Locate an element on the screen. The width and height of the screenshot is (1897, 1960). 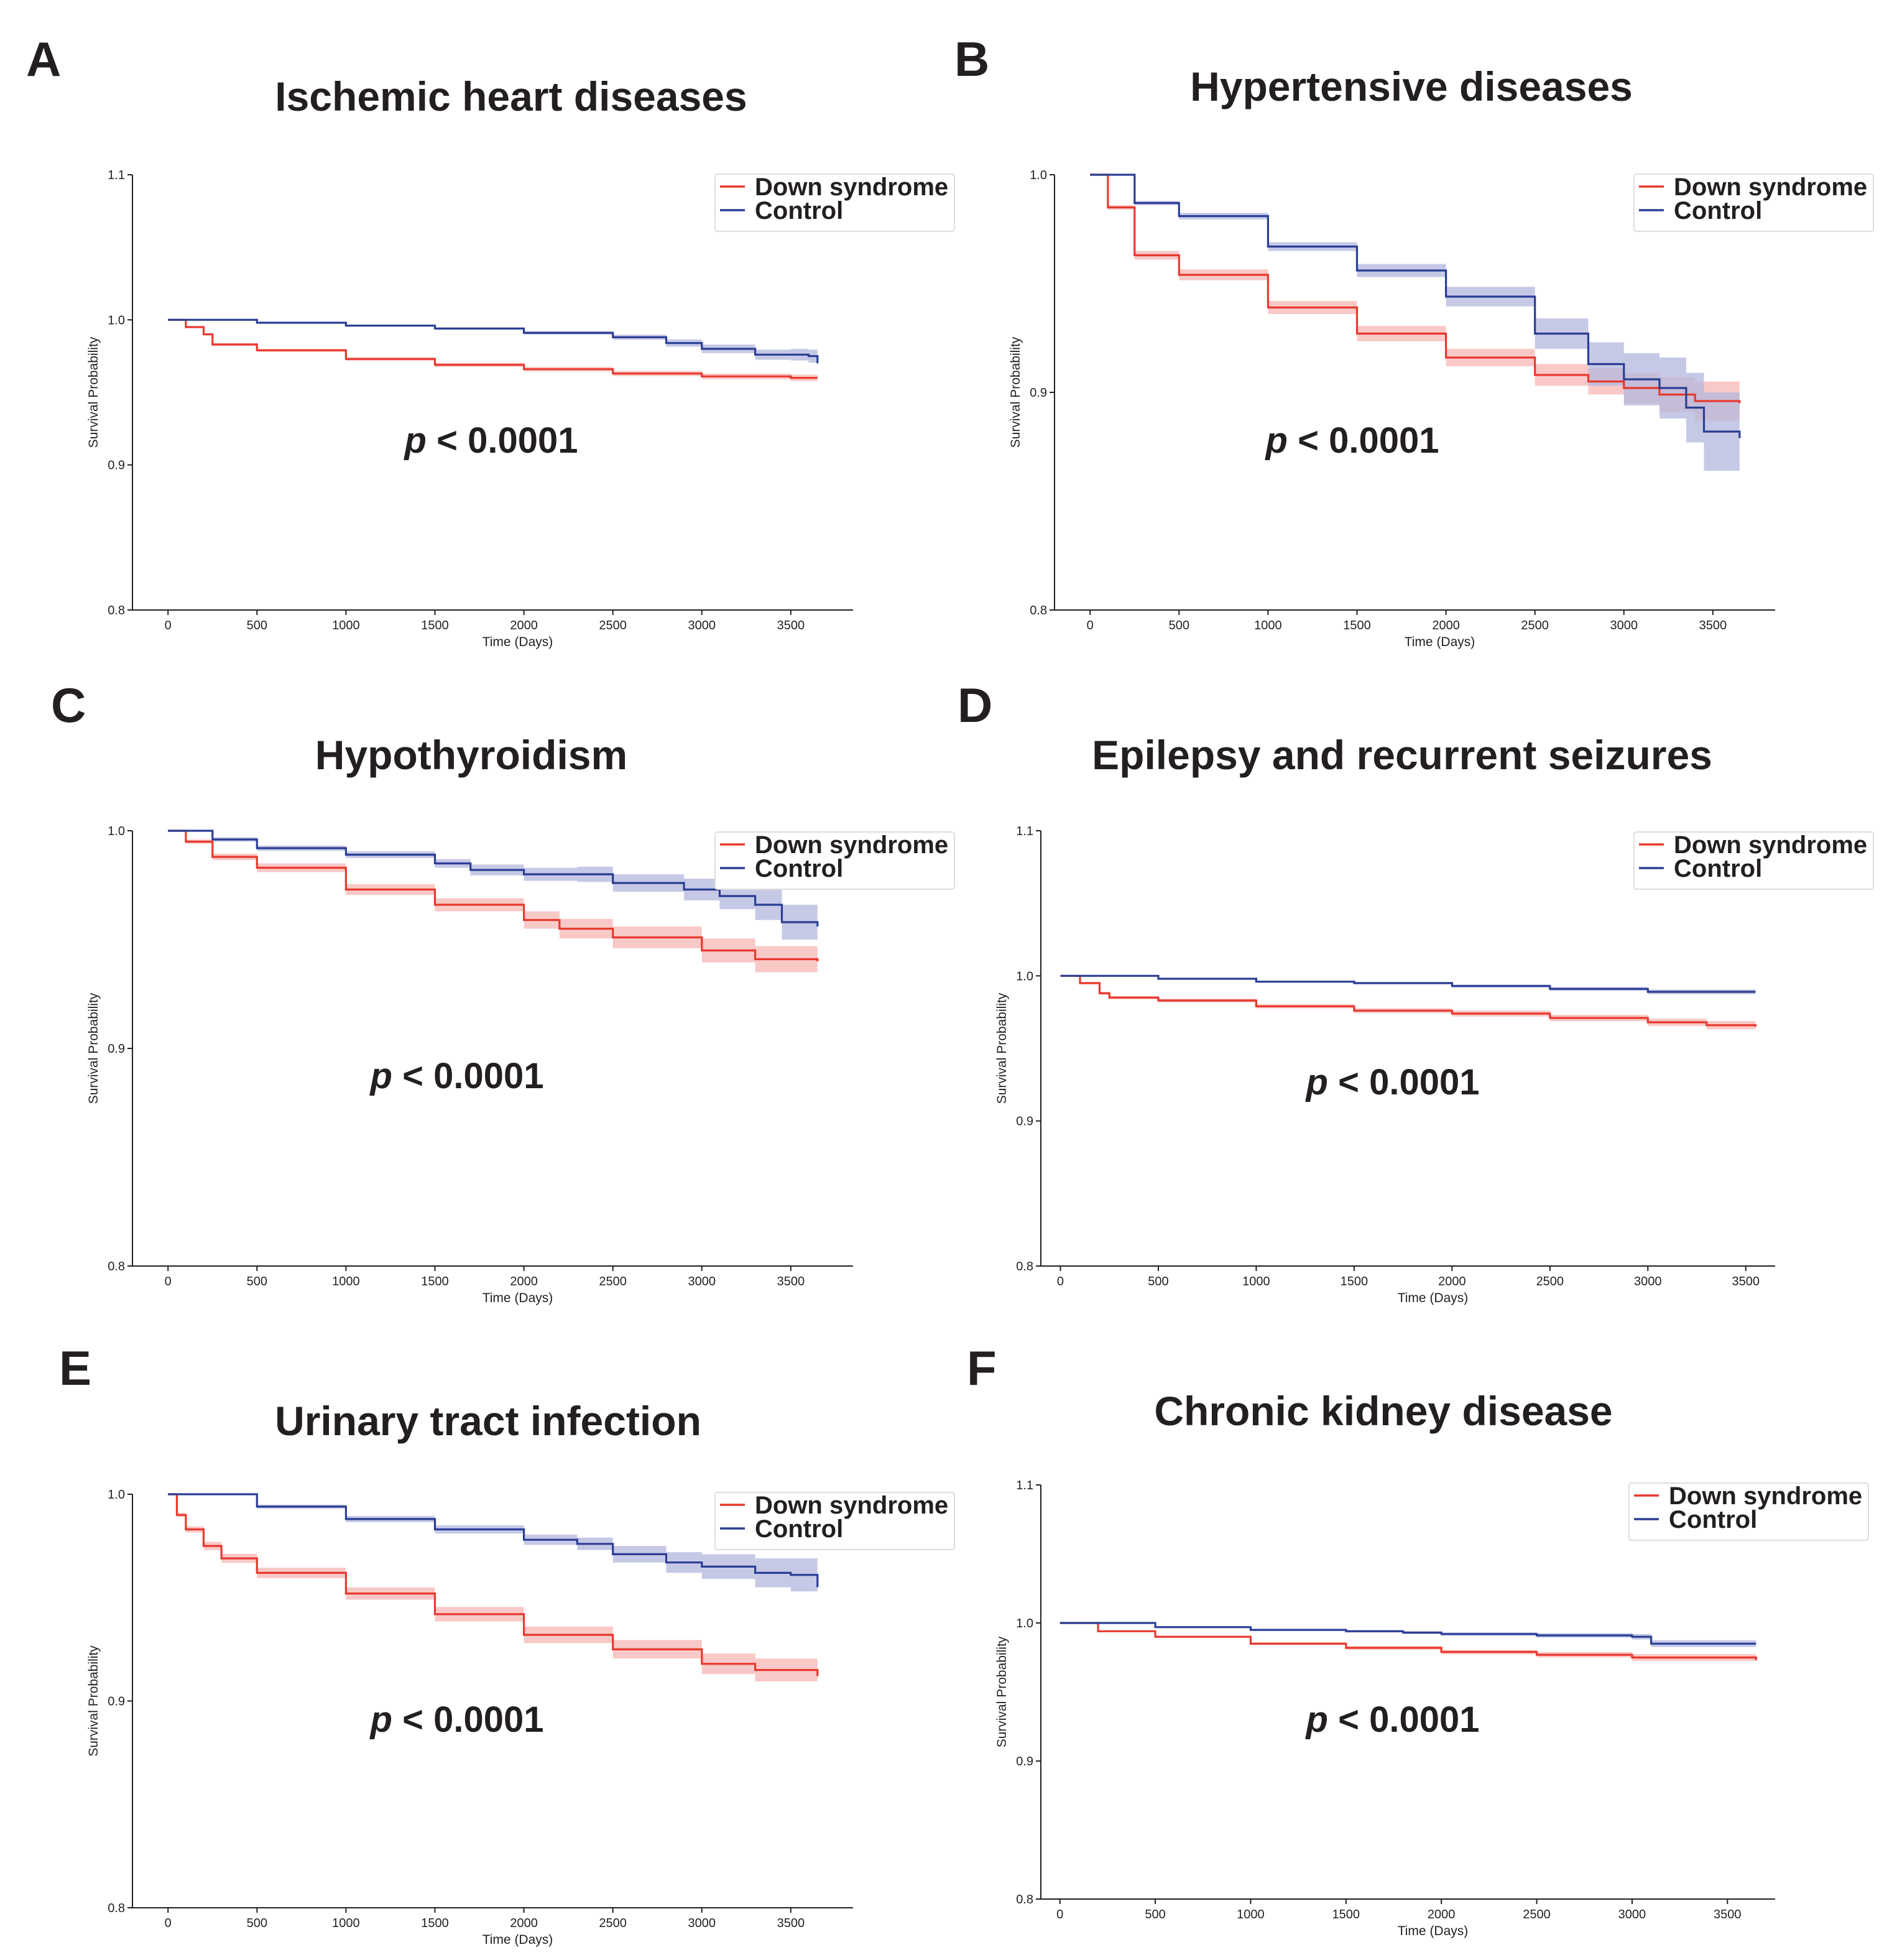
panel-letter: C is located at coordinates (68, 705).